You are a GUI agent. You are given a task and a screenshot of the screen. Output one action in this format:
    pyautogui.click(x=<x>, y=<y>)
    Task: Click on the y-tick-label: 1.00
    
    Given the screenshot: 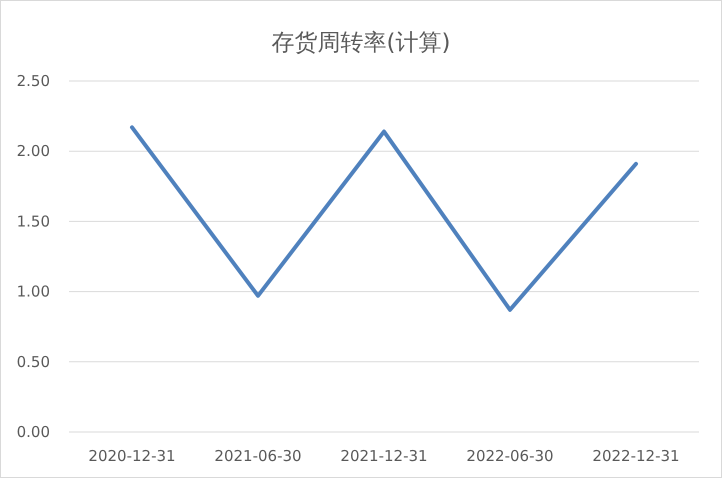 What is the action you would take?
    pyautogui.click(x=33, y=291)
    